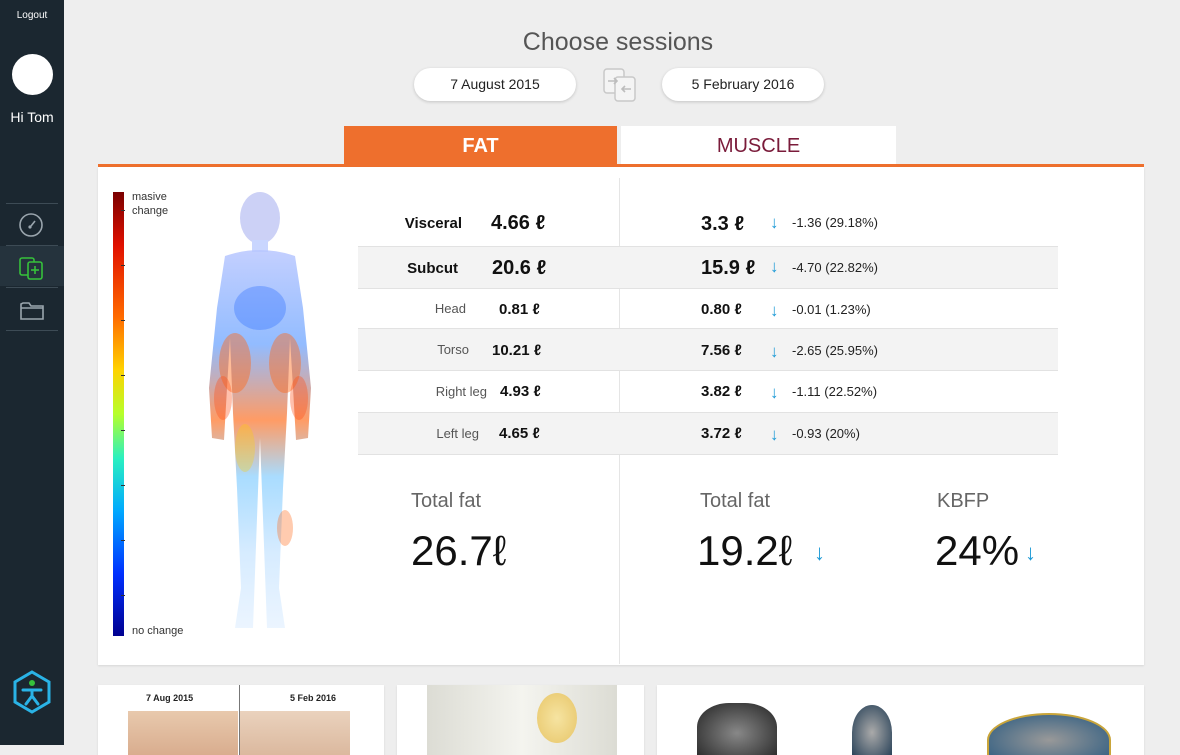 The width and height of the screenshot is (1180, 755). I want to click on body-fat-heatmap, so click(260, 413).